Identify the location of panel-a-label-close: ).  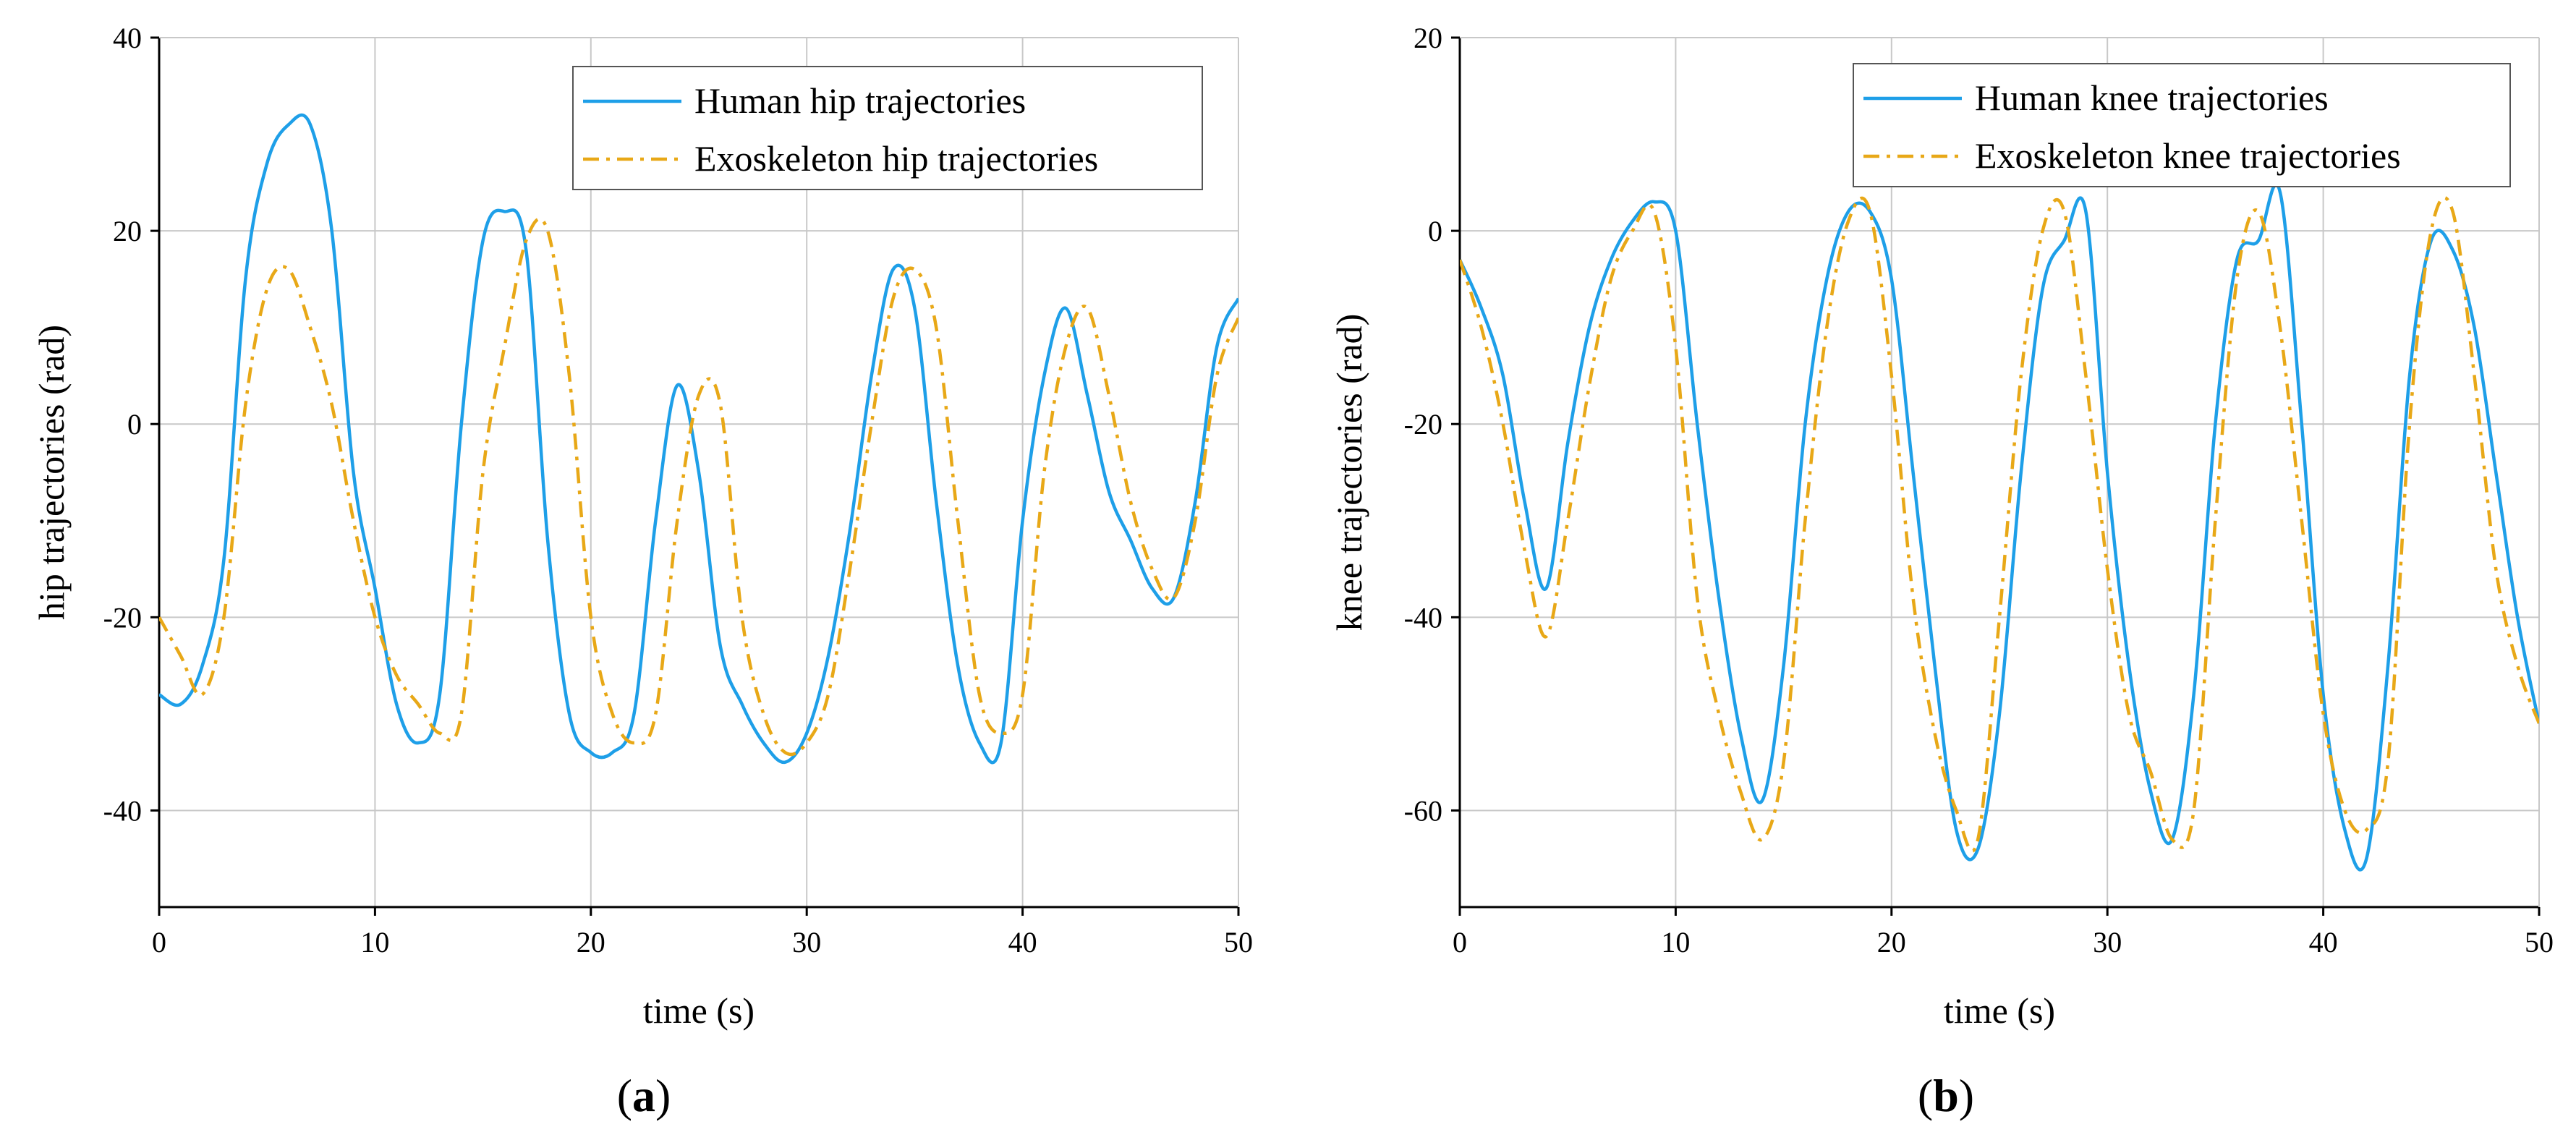
(663, 1095).